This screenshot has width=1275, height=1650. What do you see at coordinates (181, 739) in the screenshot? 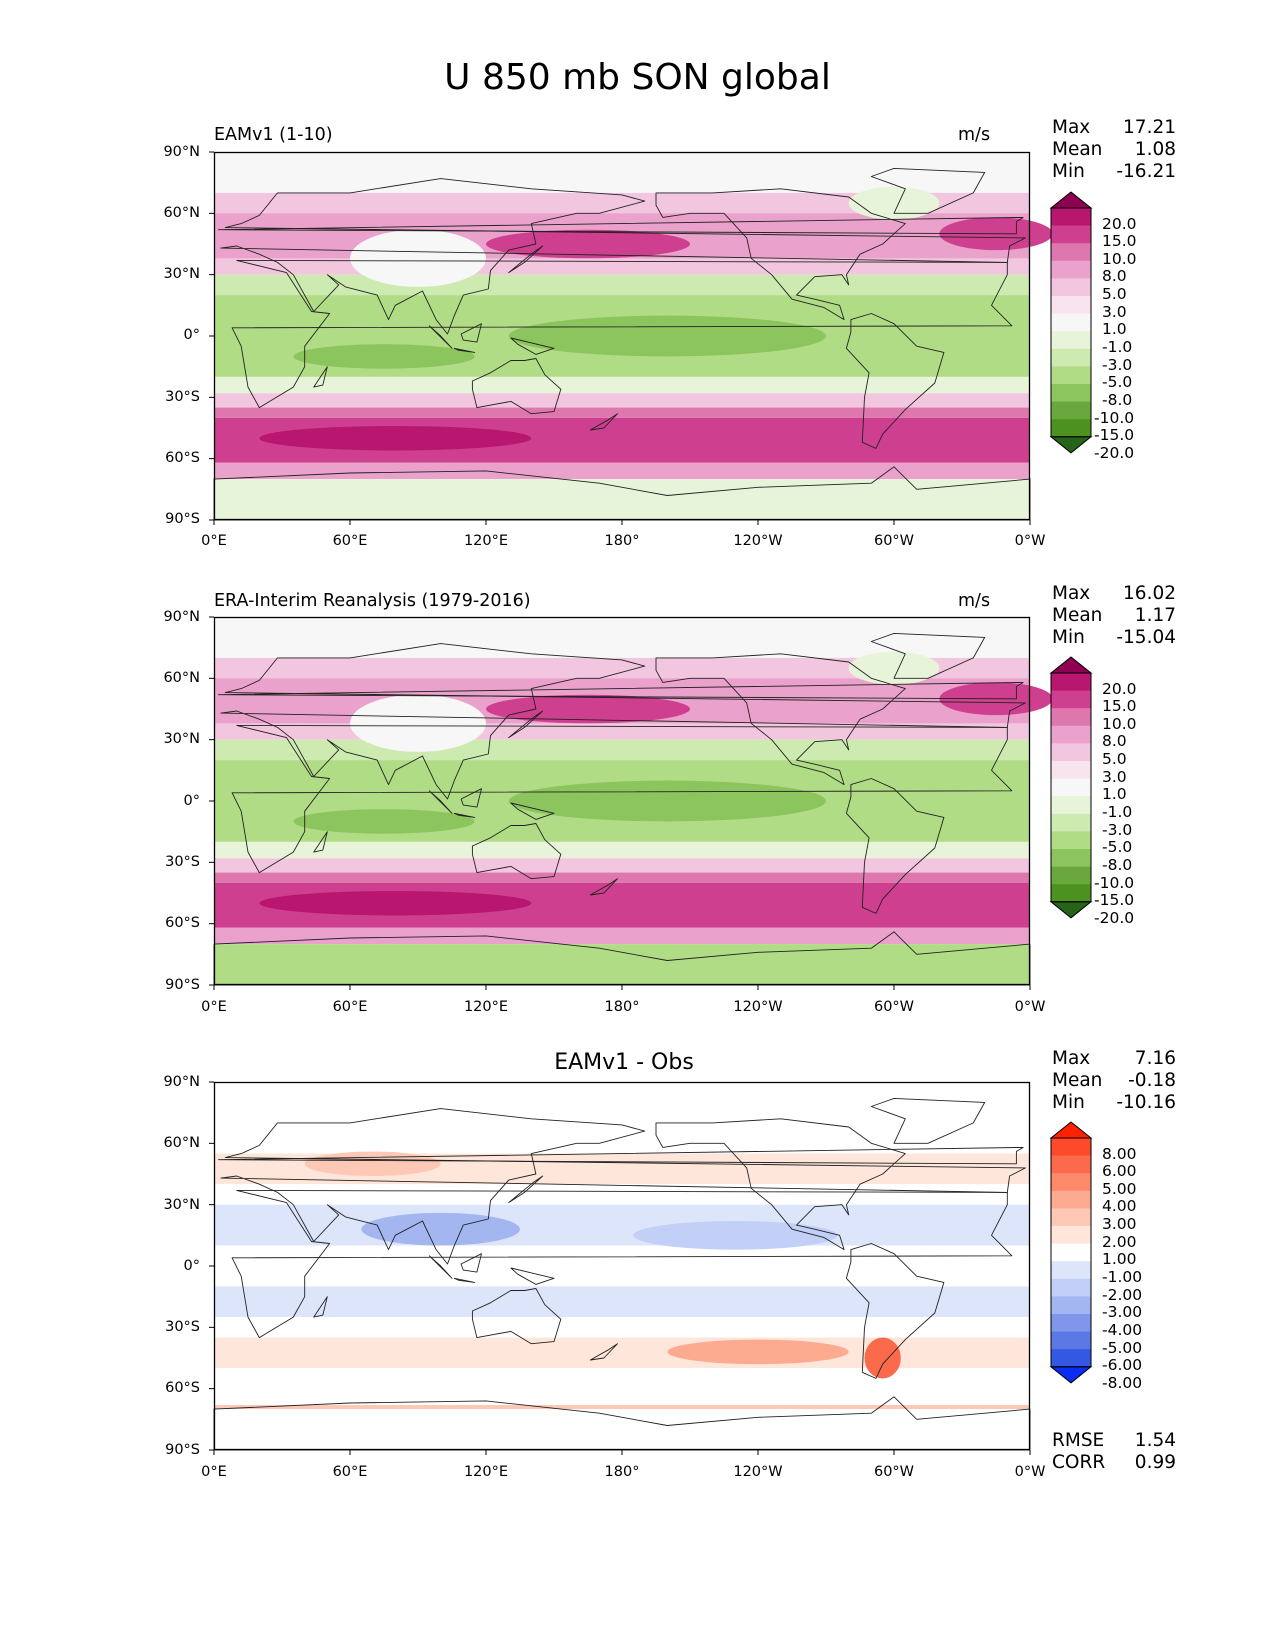
I see `lat-tick: 30°N` at bounding box center [181, 739].